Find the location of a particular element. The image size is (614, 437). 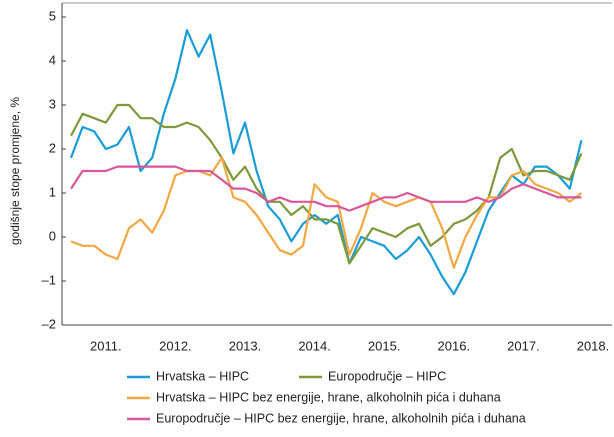

y-tick-label: 0 is located at coordinates (52, 235).